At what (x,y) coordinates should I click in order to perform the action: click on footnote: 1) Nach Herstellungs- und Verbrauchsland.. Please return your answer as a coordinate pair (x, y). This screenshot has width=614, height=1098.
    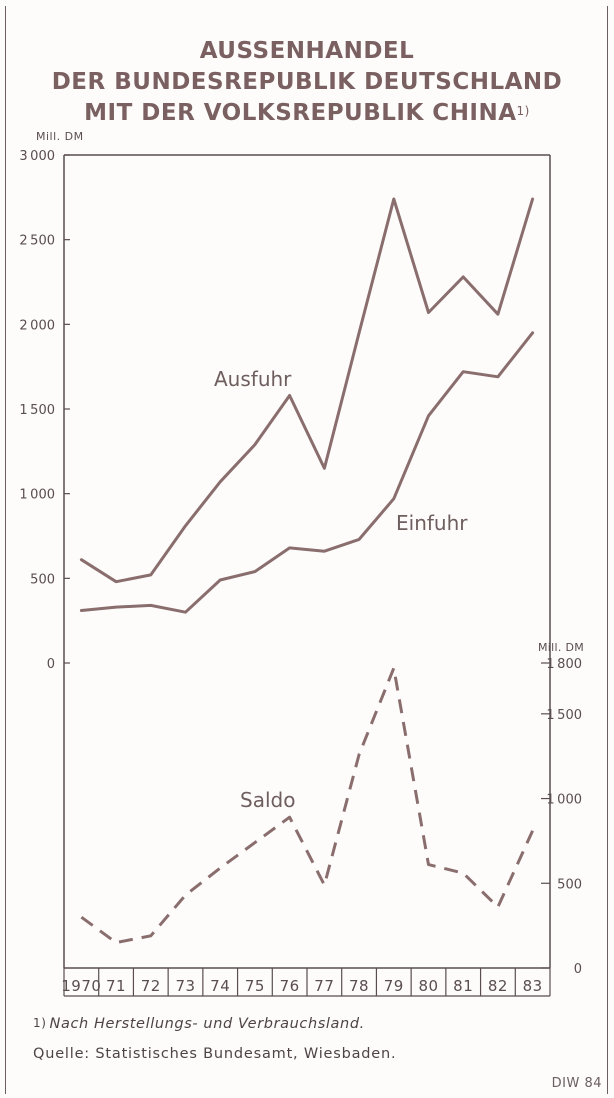
    Looking at the image, I should click on (199, 1024).